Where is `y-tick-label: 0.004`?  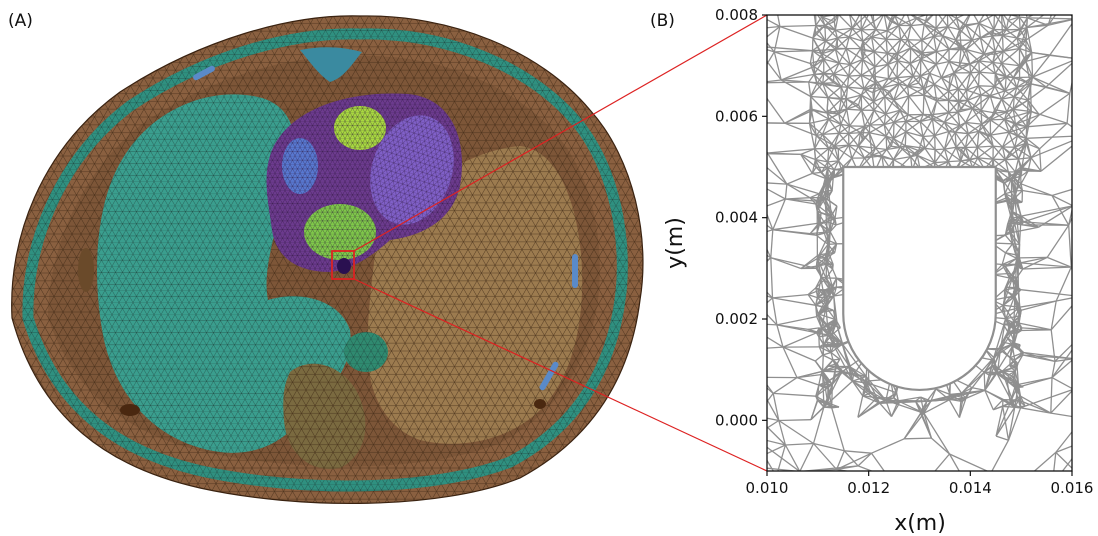 y-tick-label: 0.004 is located at coordinates (736, 218).